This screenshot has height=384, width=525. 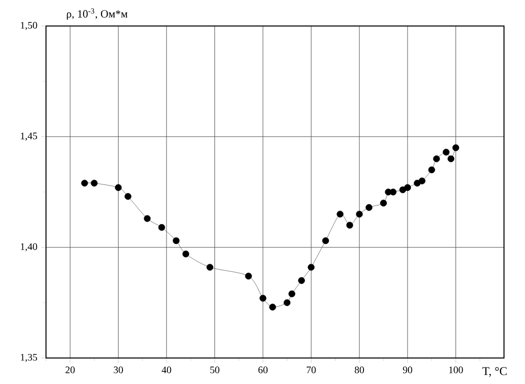 I want to click on x-tick-label: 20, so click(x=70, y=370).